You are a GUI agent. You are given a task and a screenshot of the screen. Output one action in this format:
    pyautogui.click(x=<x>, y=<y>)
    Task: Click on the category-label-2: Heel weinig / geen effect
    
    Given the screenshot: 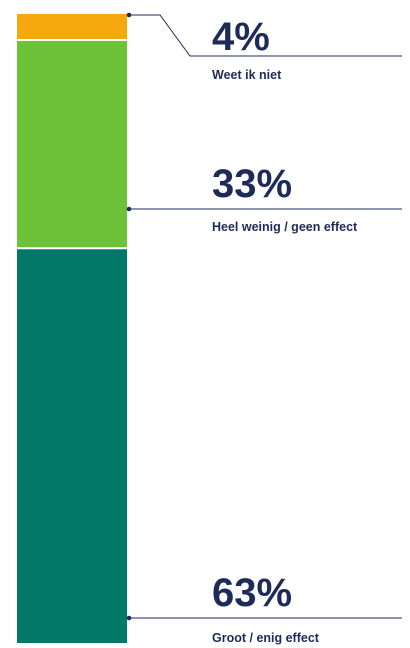 What is the action you would take?
    pyautogui.click(x=285, y=227)
    